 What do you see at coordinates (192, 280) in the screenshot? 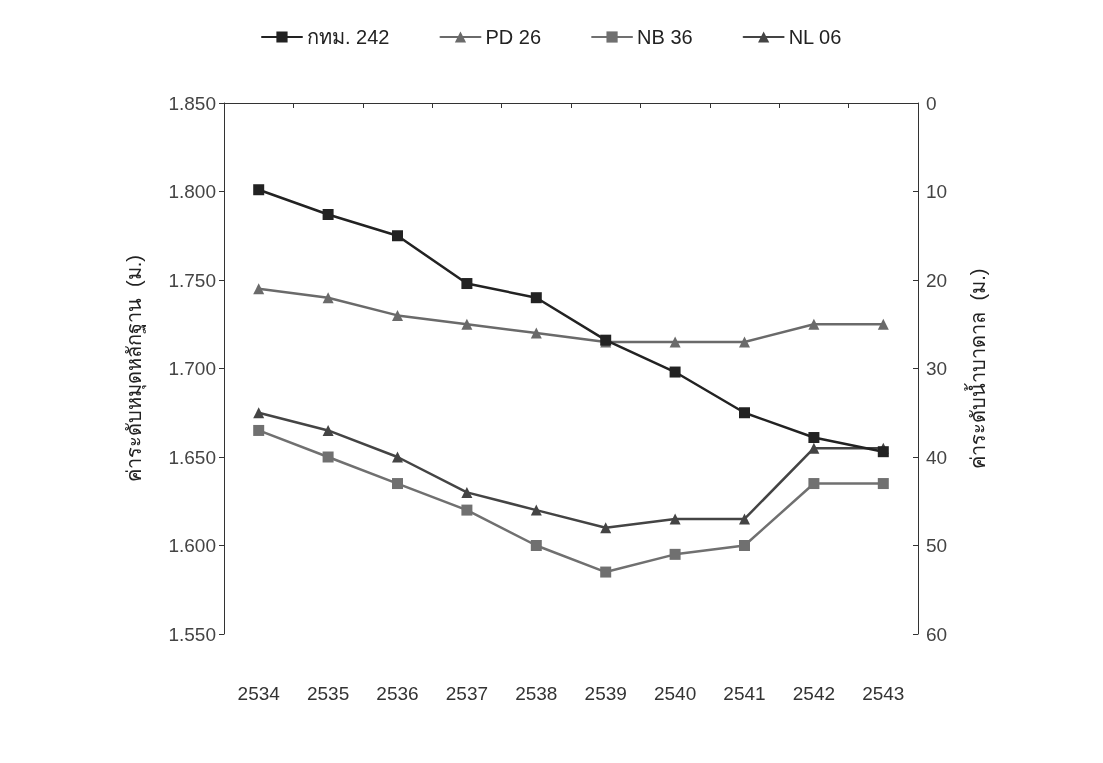
I see `y-tick-label: 1.750` at bounding box center [192, 280].